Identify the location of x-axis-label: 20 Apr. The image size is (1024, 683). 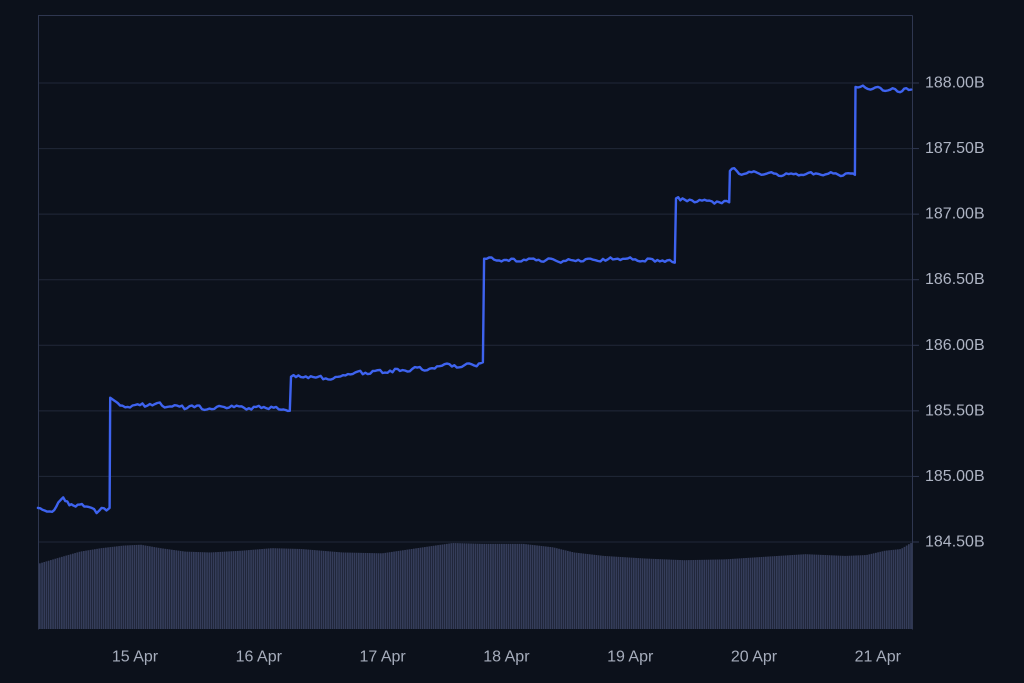
(754, 657).